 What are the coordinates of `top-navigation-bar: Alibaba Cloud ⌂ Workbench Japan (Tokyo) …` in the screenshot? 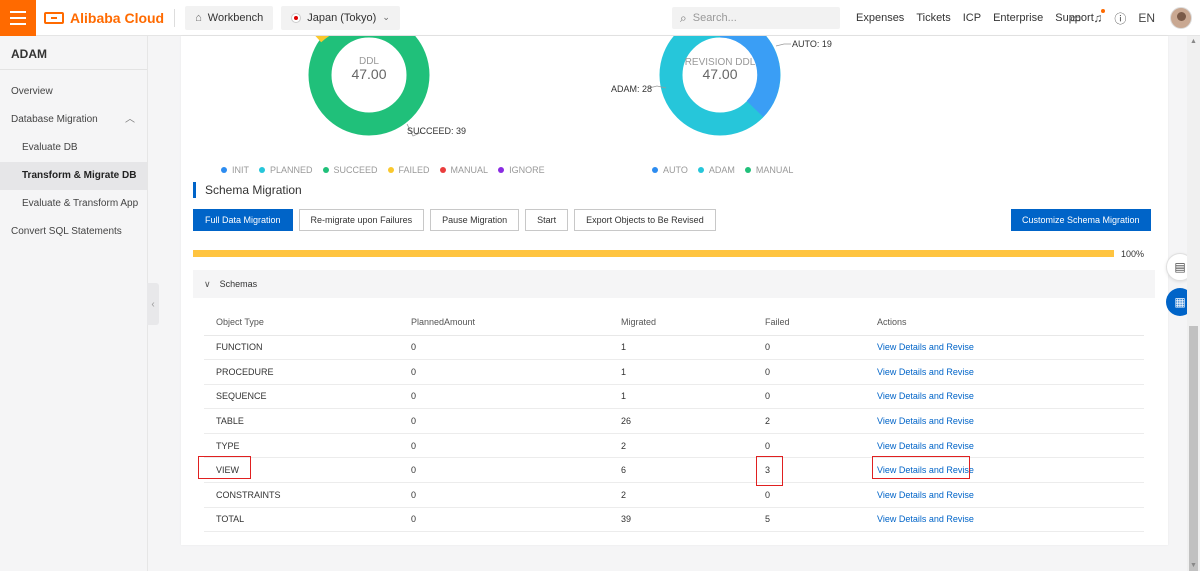 It's located at (600, 18).